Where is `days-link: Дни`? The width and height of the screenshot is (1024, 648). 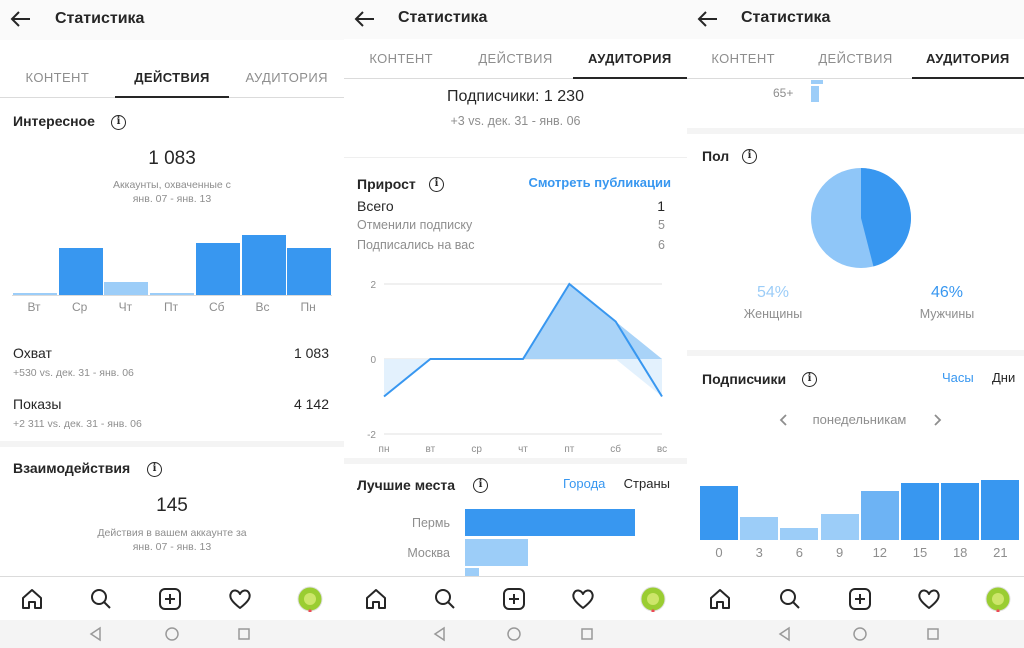 days-link: Дни is located at coordinates (1004, 377).